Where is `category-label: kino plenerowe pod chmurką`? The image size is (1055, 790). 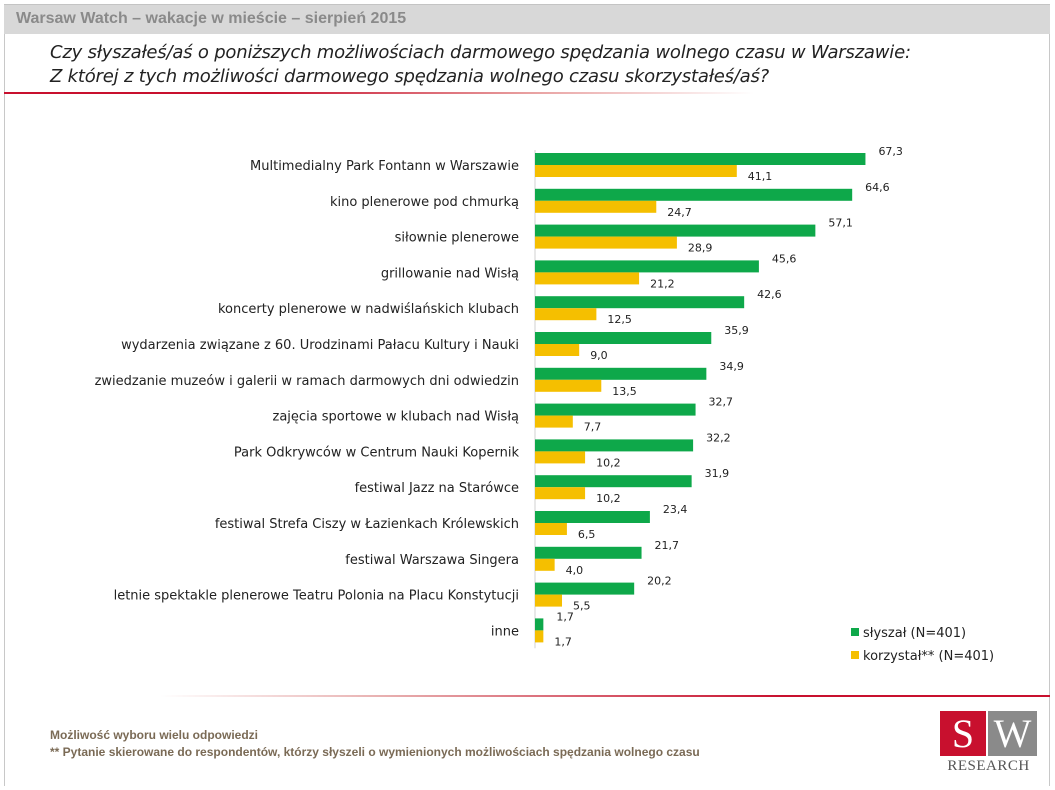
category-label: kino plenerowe pod chmurką is located at coordinates (424, 202).